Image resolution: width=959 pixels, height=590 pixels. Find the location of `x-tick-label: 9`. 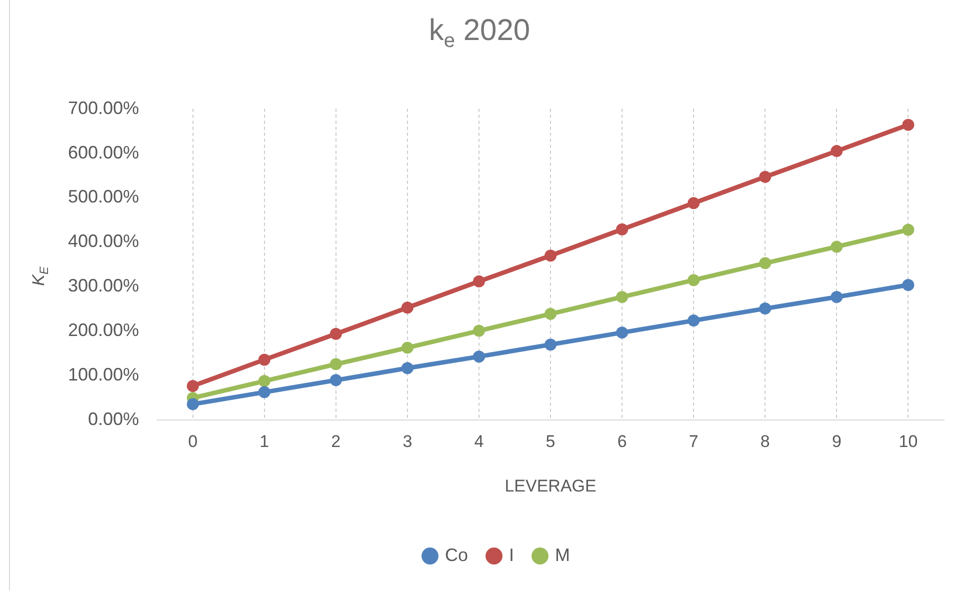

x-tick-label: 9 is located at coordinates (837, 442).